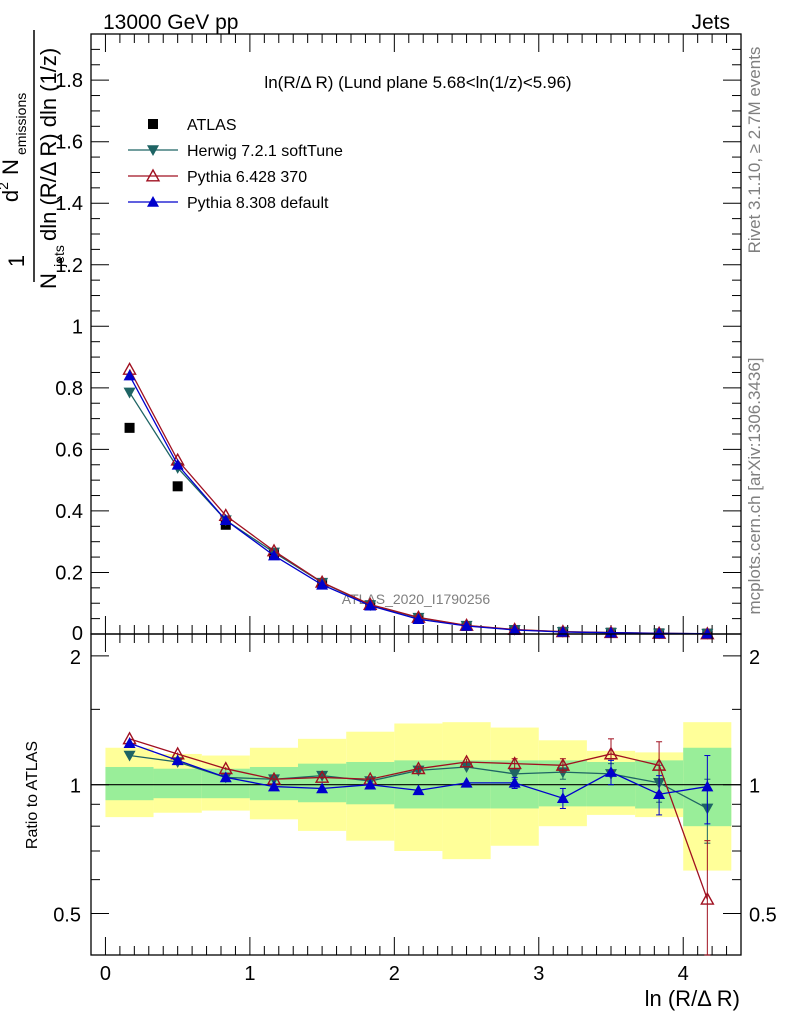 Image resolution: width=786 pixels, height=1024 pixels. Describe the element at coordinates (416, 599) in the screenshot. I see `watermark: ATLAS_2020_I1790256` at that location.